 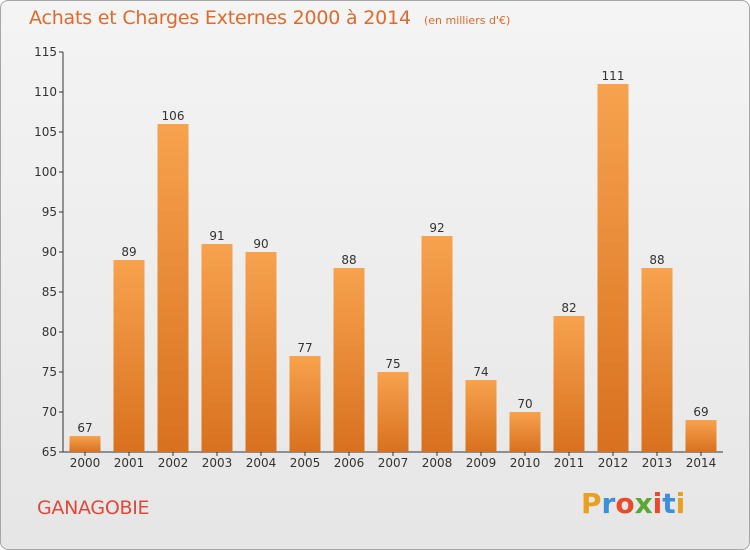 What do you see at coordinates (591, 503) in the screenshot?
I see `logo-letter: P` at bounding box center [591, 503].